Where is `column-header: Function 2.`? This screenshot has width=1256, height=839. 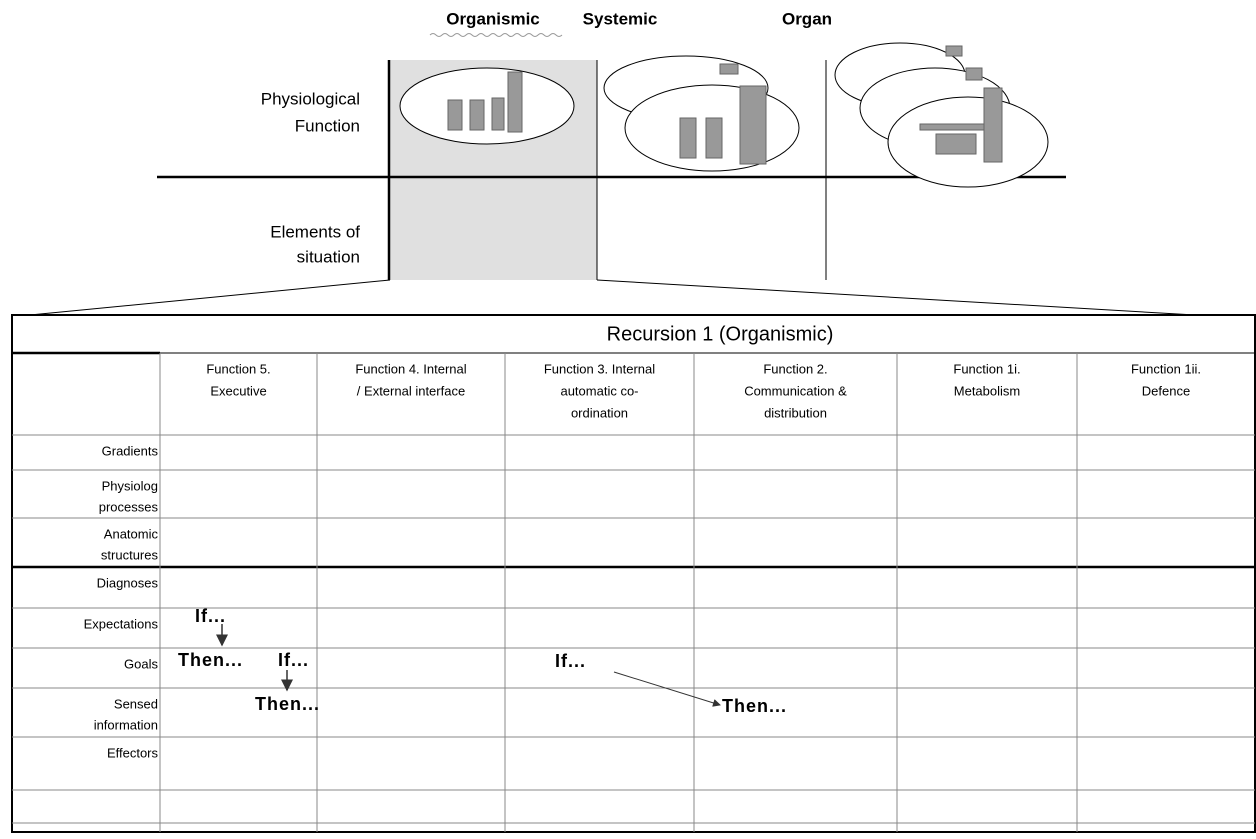 column-header: Function 2. is located at coordinates (795, 368).